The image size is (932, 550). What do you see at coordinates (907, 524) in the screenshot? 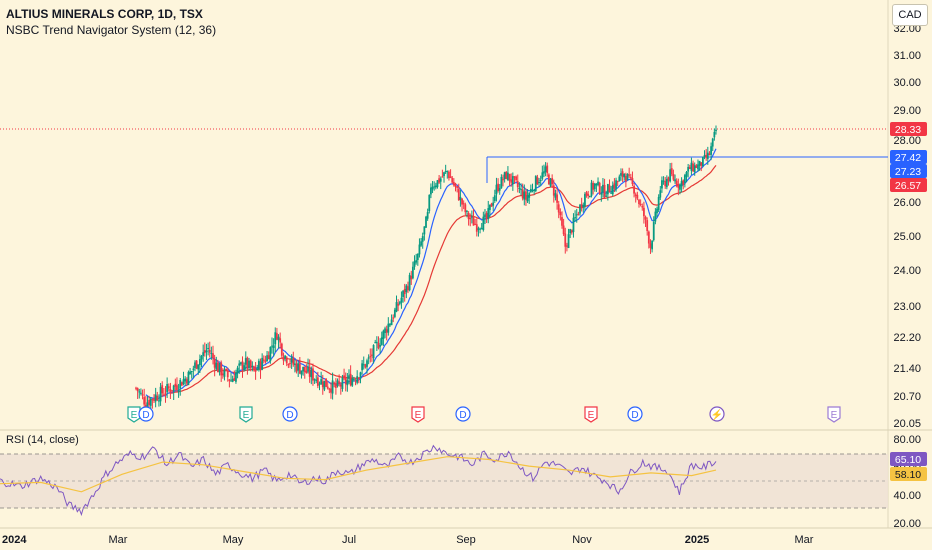
I see `rsi-tick-label: 20.00` at bounding box center [907, 524].